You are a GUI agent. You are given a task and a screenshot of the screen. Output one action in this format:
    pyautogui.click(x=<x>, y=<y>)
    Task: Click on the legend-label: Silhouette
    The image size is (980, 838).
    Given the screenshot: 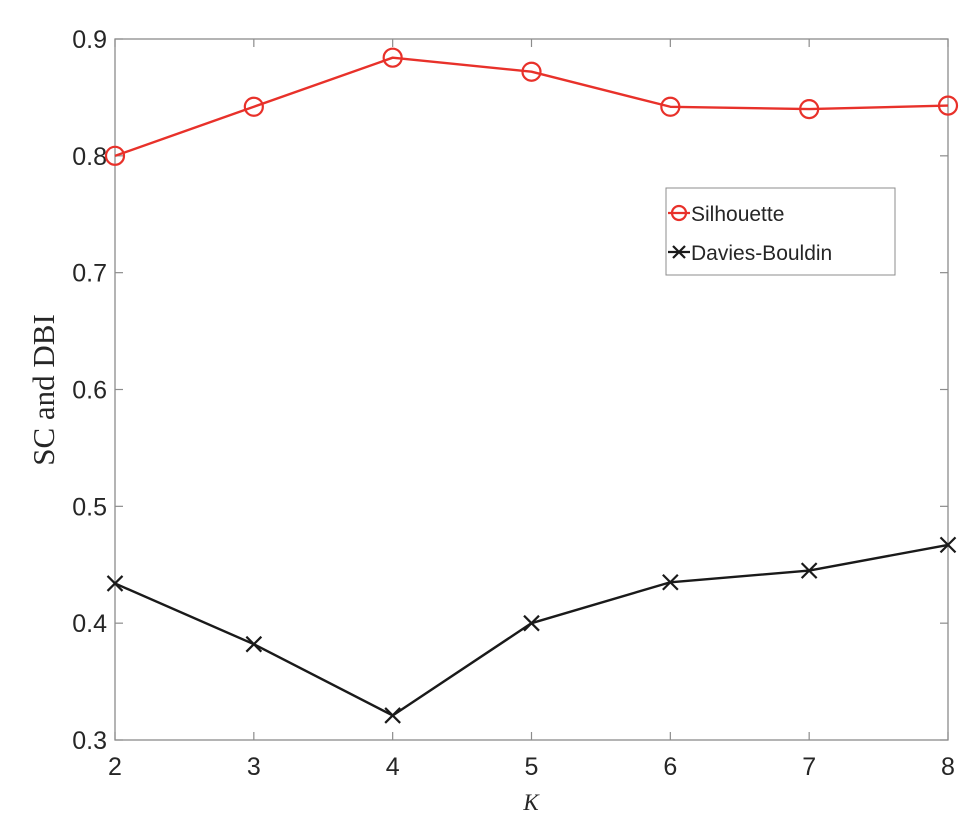 What is the action you would take?
    pyautogui.click(x=737, y=214)
    